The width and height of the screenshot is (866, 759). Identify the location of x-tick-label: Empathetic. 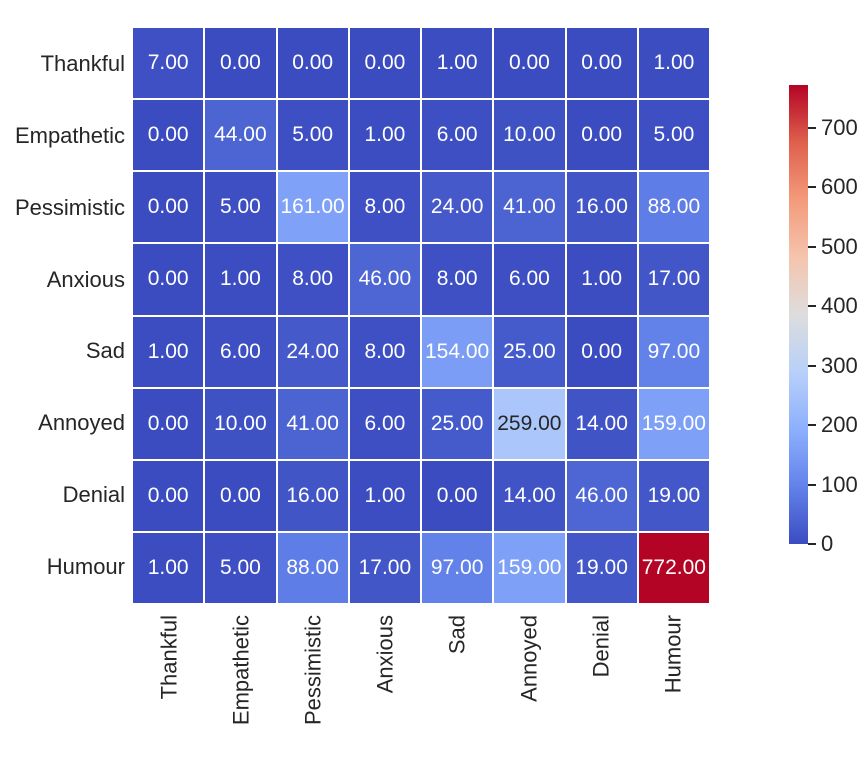
(241, 670).